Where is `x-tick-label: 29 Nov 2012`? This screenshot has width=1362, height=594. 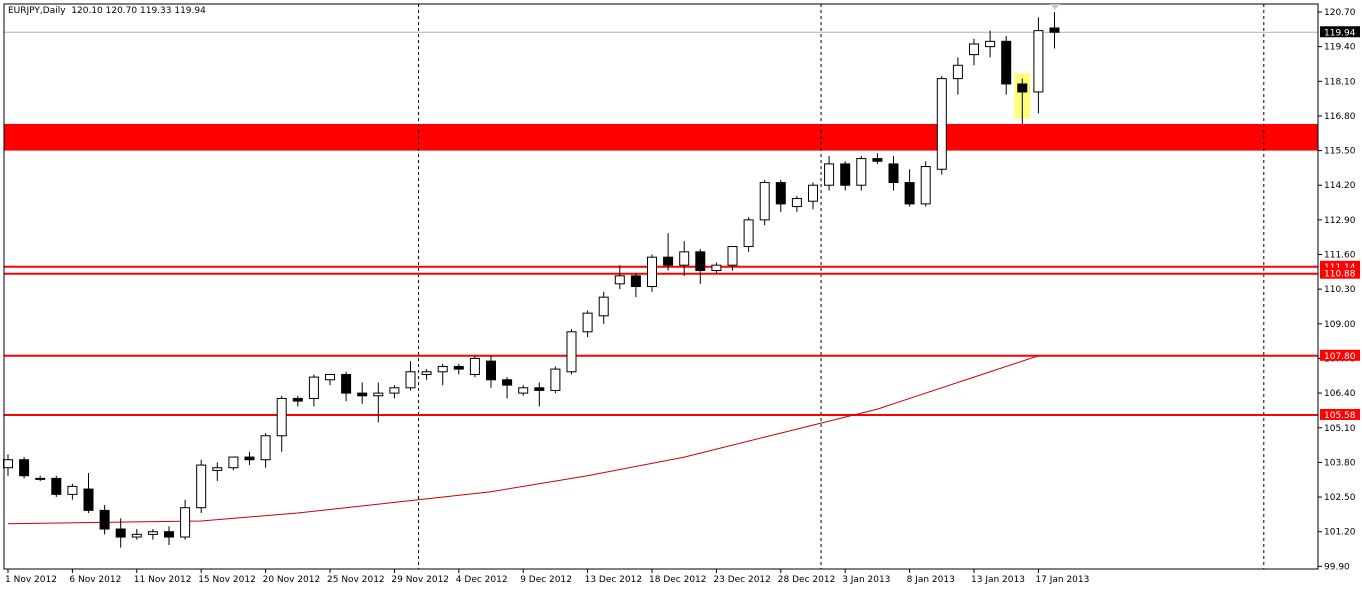 x-tick-label: 29 Nov 2012 is located at coordinates (420, 580).